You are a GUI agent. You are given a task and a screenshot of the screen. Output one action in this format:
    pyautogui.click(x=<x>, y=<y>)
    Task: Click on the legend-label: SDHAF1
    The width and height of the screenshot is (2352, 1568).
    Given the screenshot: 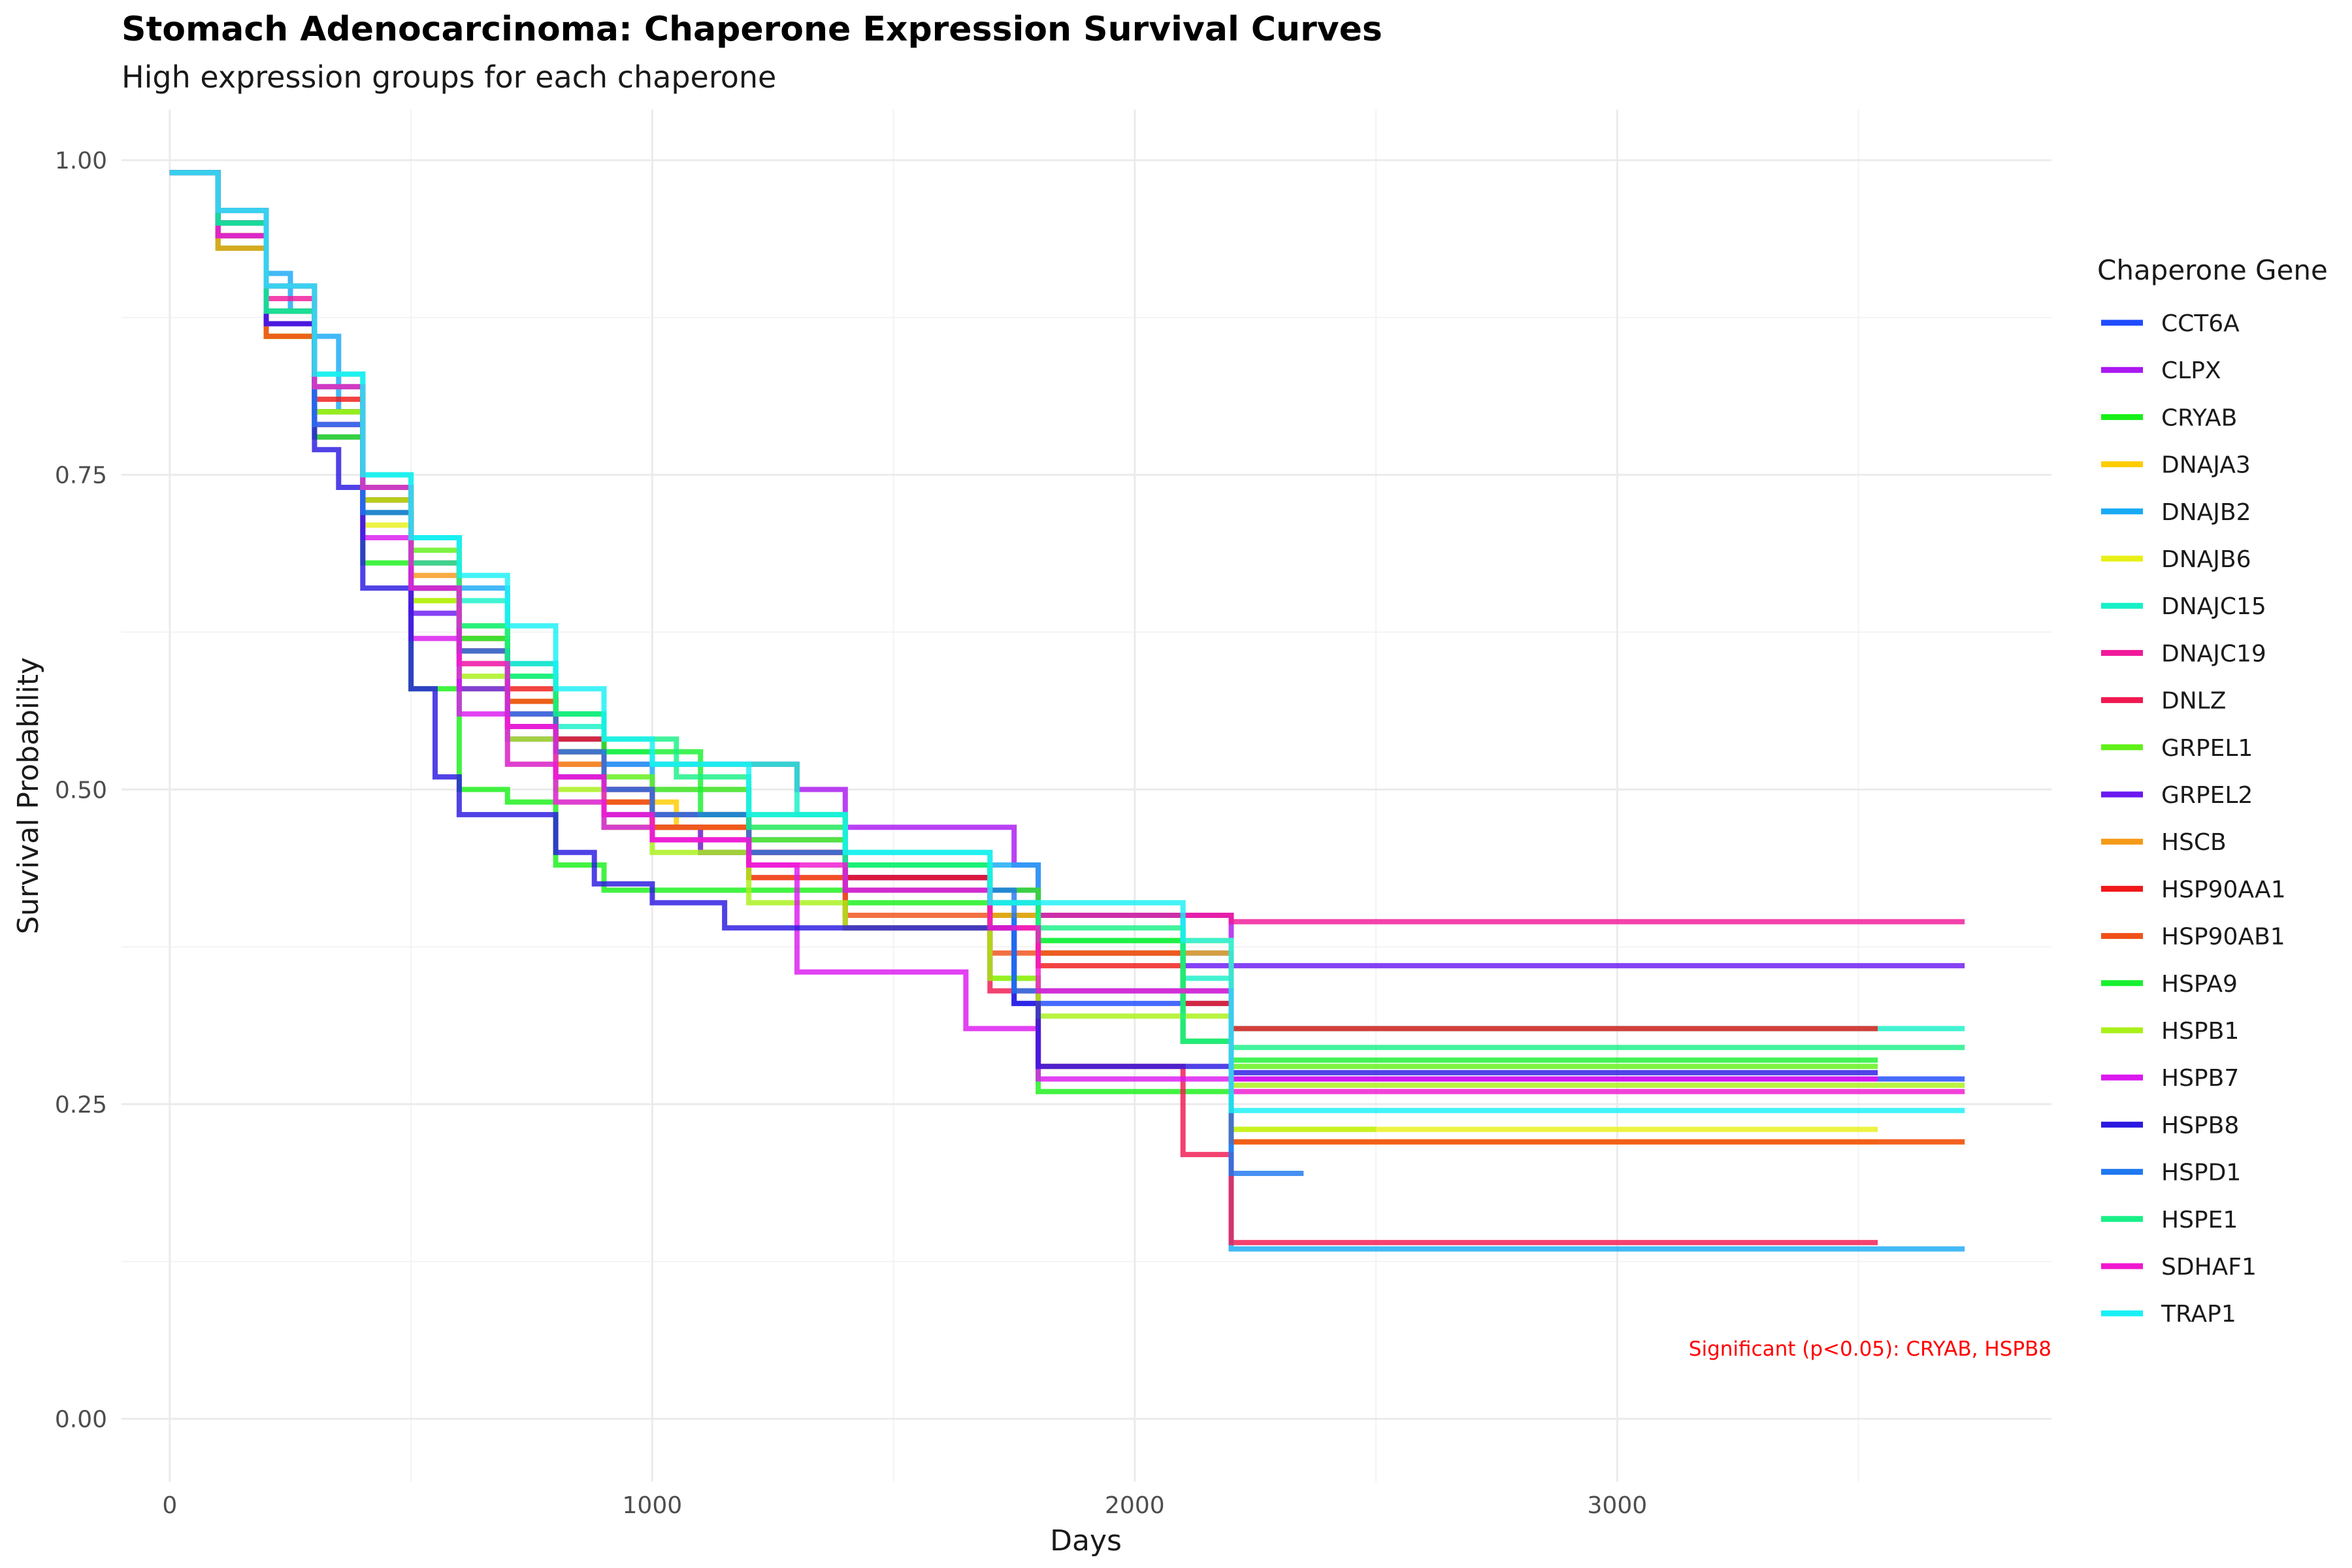 What is the action you would take?
    pyautogui.click(x=2209, y=1267)
    